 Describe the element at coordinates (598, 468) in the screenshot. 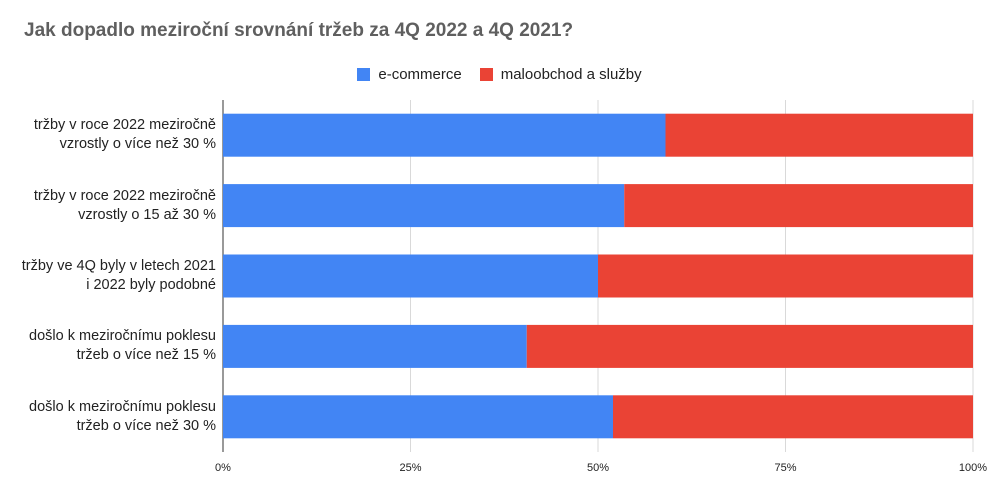

I see `x-tick-label: 50%` at that location.